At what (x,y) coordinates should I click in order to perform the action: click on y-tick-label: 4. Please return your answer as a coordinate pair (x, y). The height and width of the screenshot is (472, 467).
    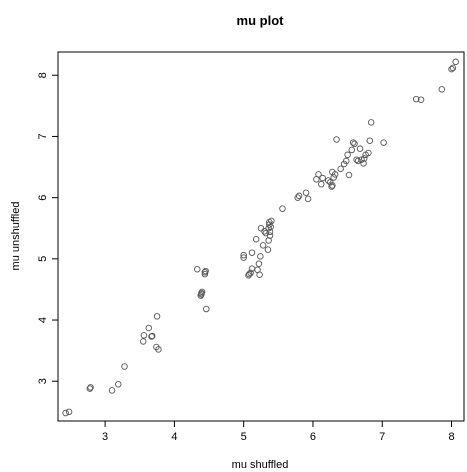
    Looking at the image, I should click on (43, 320).